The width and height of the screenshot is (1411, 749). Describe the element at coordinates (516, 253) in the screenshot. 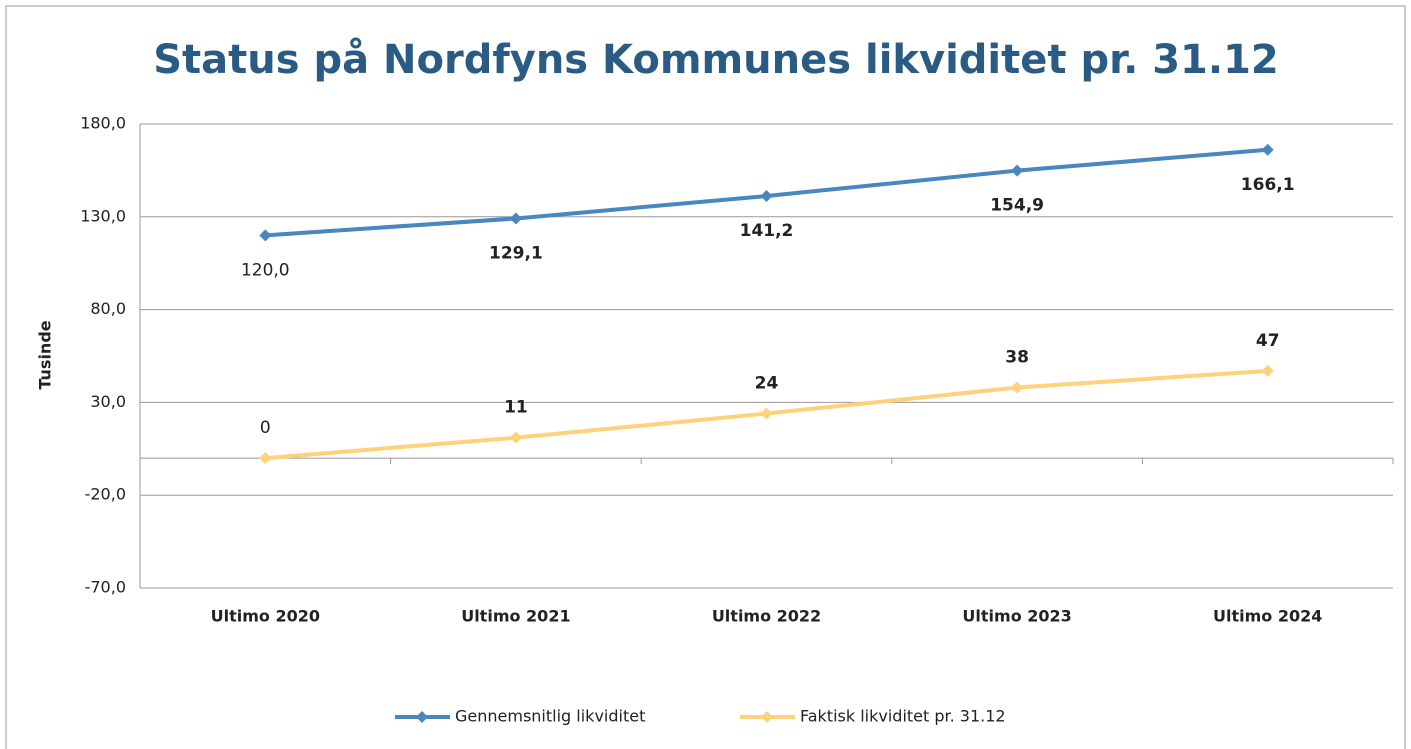

I see `data-label: 129,1` at that location.